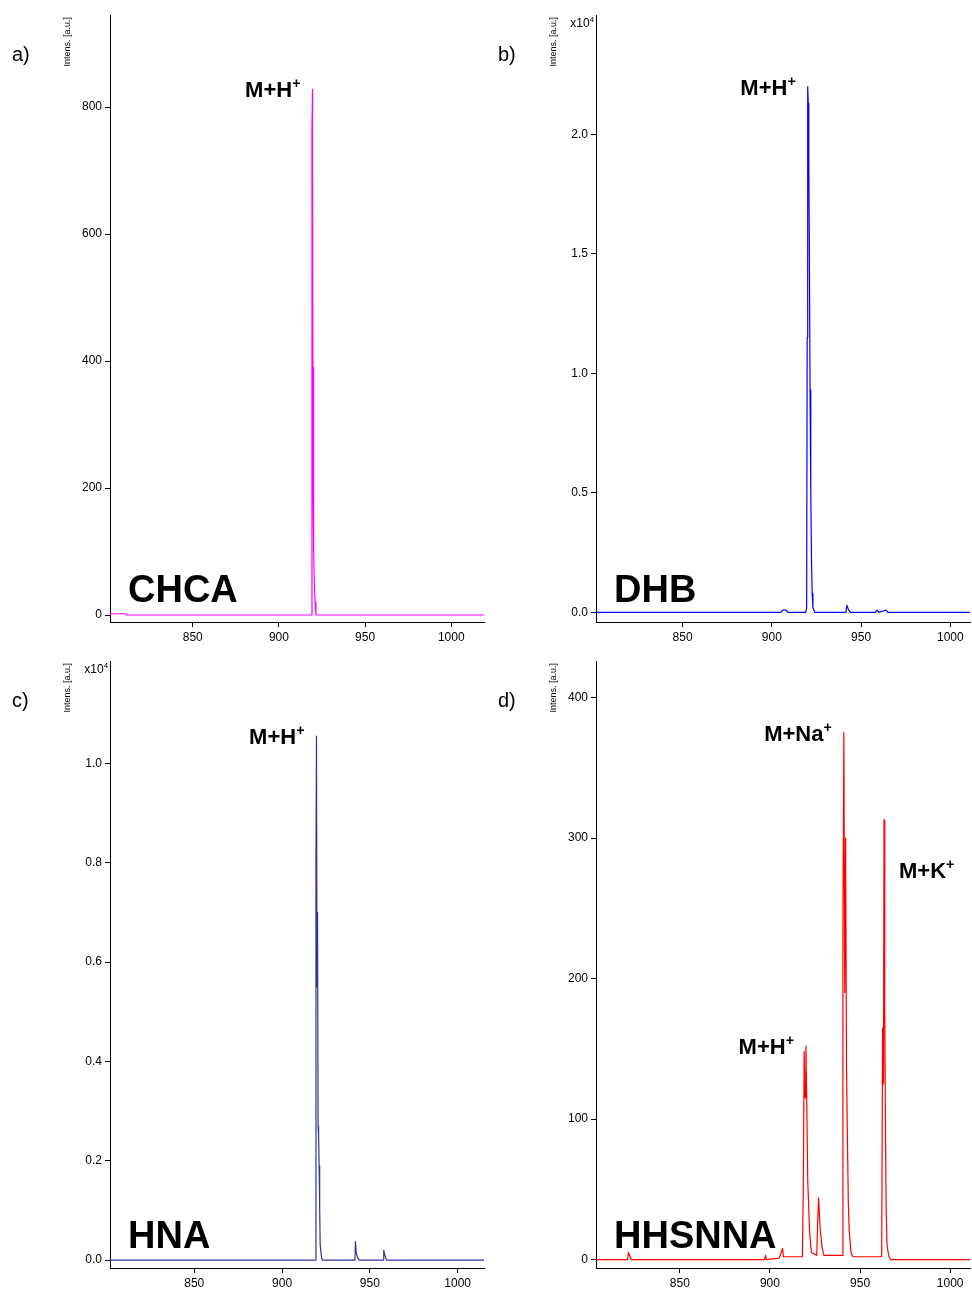  I want to click on y-tick-label: 100, so click(578, 1118).